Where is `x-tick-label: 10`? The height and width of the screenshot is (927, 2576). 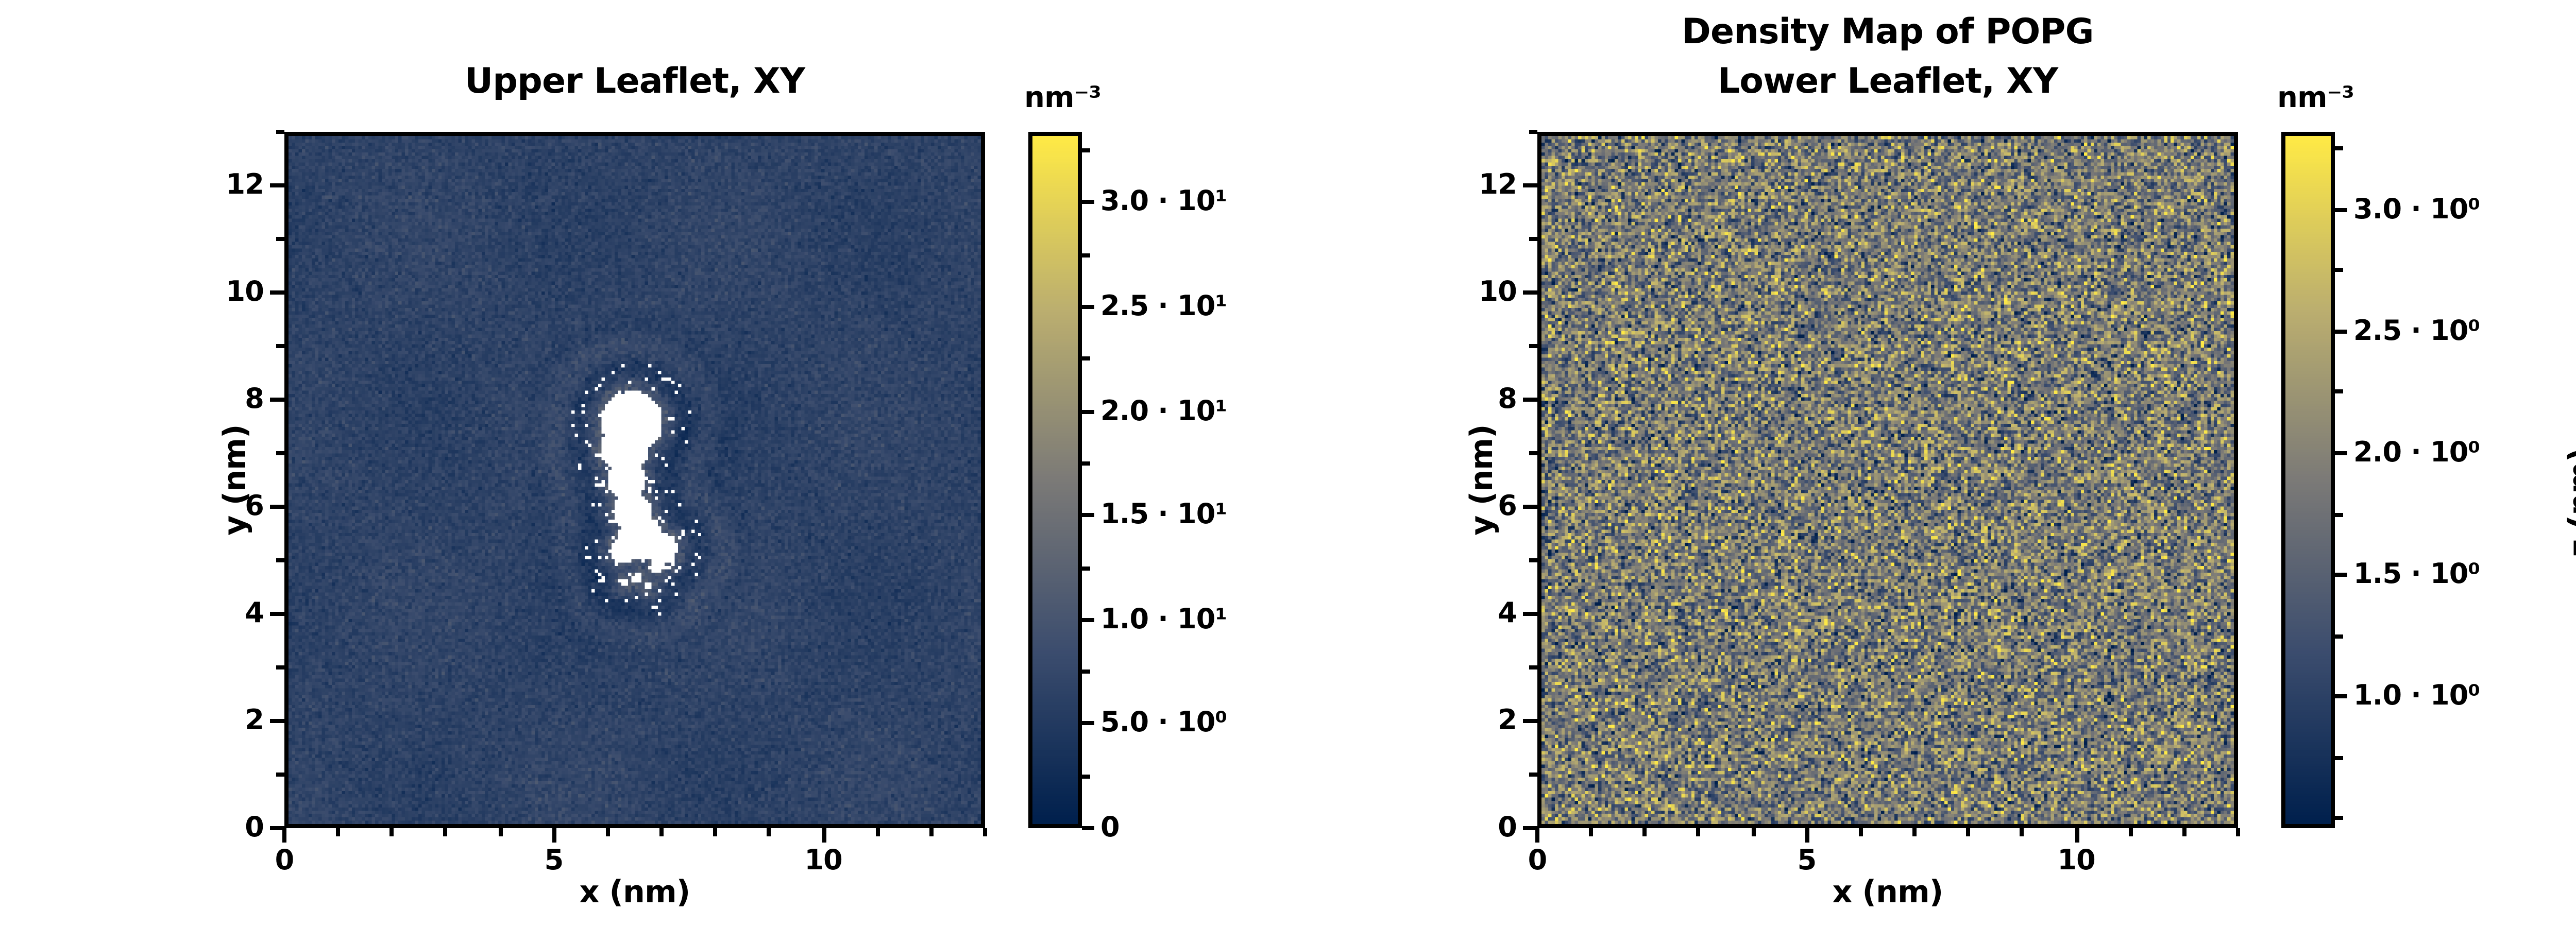
x-tick-label: 10 is located at coordinates (823, 861).